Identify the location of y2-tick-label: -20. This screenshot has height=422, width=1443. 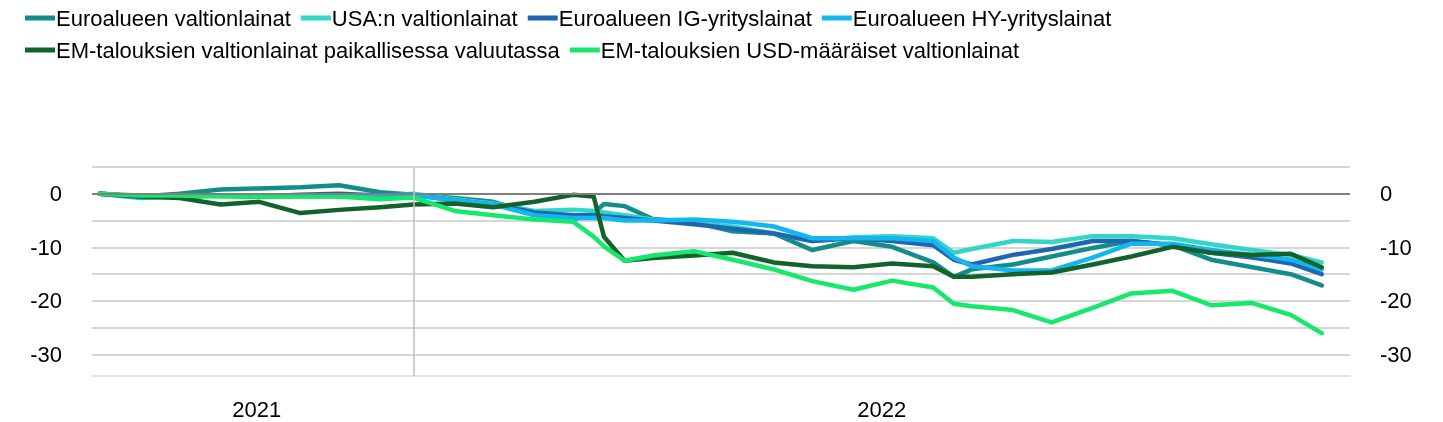
(1396, 301).